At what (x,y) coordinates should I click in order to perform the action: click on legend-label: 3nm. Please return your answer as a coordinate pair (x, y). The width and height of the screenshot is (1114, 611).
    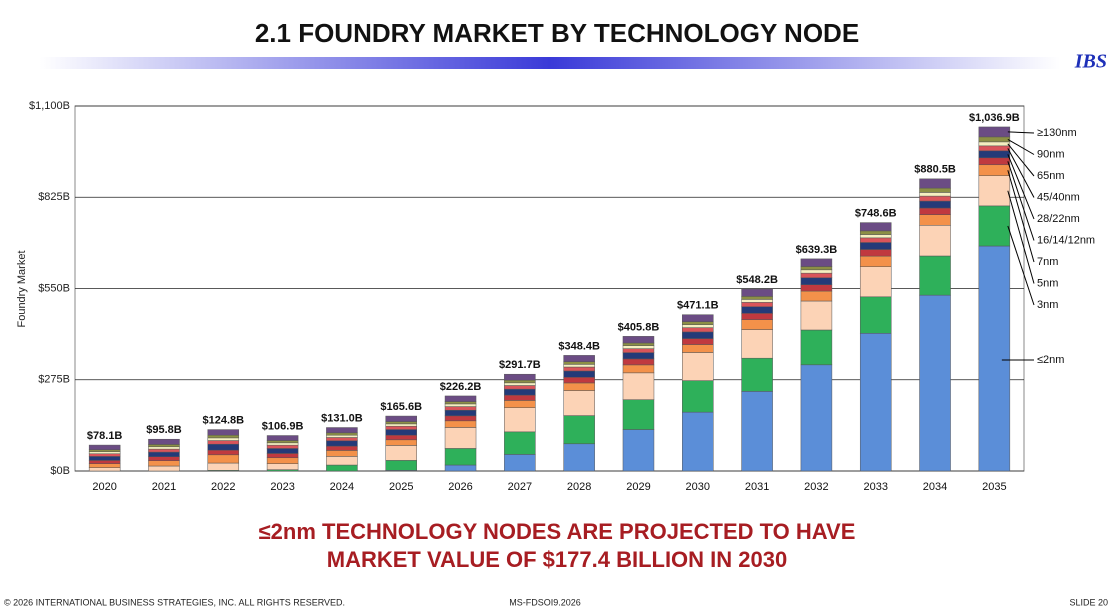
    Looking at the image, I should click on (1047, 305).